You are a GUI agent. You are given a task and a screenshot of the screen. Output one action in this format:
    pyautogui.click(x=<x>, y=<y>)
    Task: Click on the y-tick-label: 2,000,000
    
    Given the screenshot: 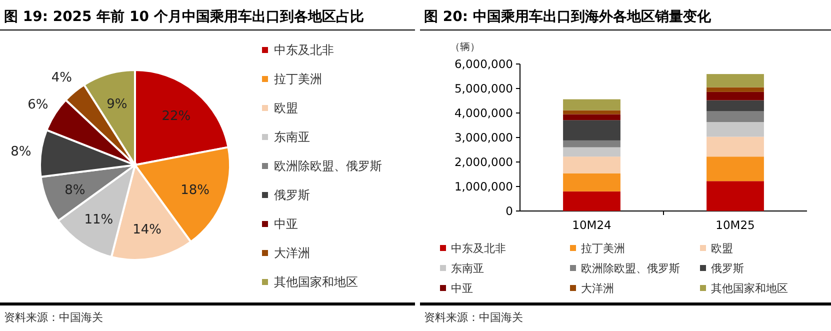 What is the action you would take?
    pyautogui.click(x=483, y=162)
    